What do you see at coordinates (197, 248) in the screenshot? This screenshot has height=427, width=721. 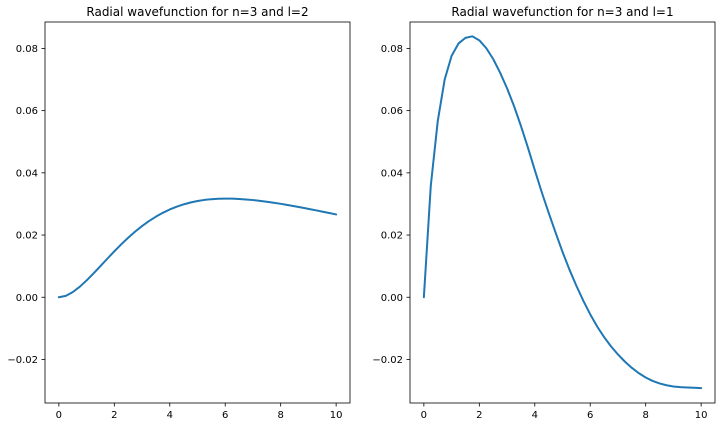 I see `series-line-left` at bounding box center [197, 248].